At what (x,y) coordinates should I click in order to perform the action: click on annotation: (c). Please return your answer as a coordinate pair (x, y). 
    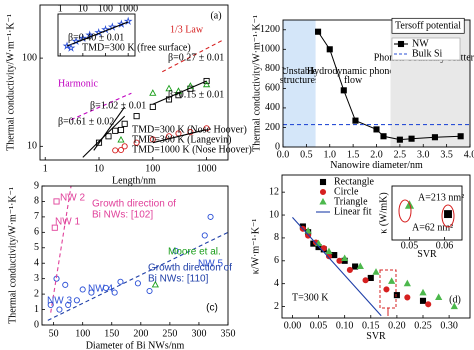
    Looking at the image, I should click on (212, 308).